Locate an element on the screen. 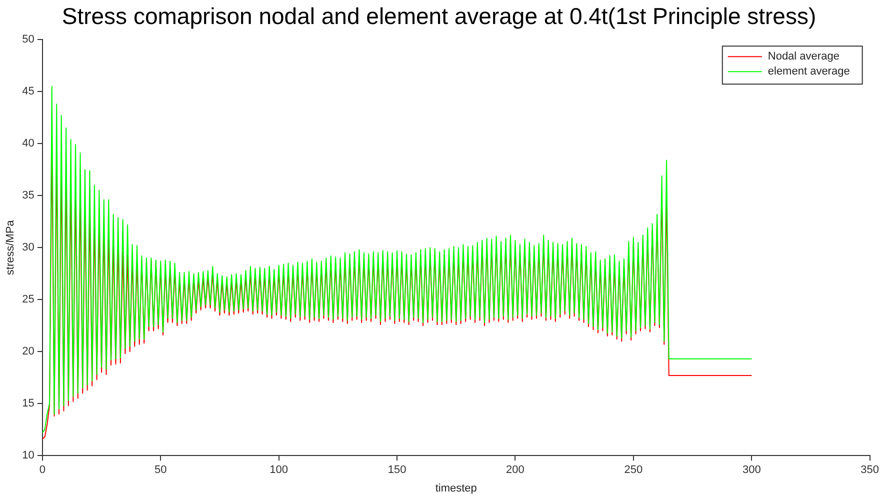 The height and width of the screenshot is (497, 882). chart-title: Stress comaprison nodal and element average at 0.4t(1st Principle stress) is located at coordinates (439, 16).